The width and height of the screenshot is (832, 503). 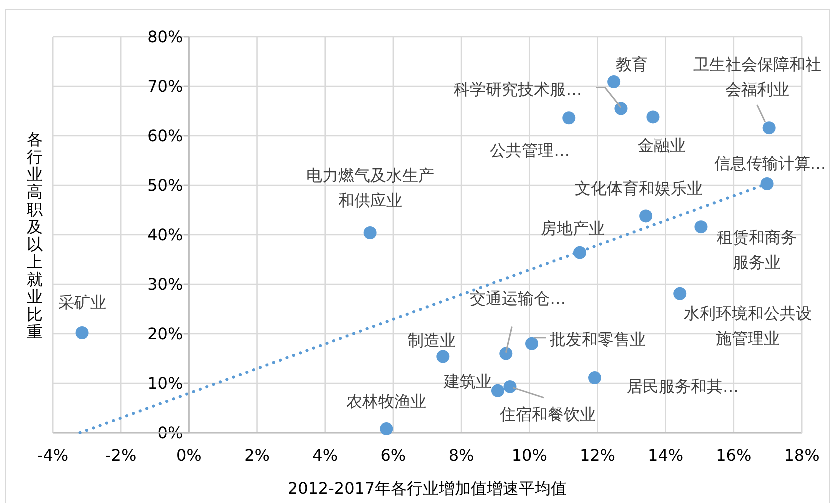 What do you see at coordinates (257, 455) in the screenshot?
I see `x-tick-label: 2%` at bounding box center [257, 455].